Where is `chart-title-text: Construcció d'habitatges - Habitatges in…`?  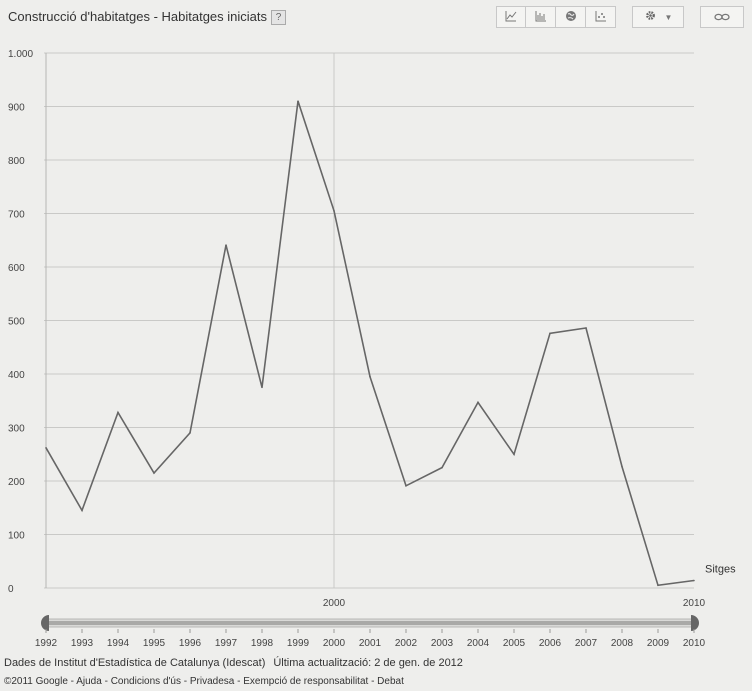
chart-title-text: Construcció d'habitatges - Habitatges in… is located at coordinates (138, 16).